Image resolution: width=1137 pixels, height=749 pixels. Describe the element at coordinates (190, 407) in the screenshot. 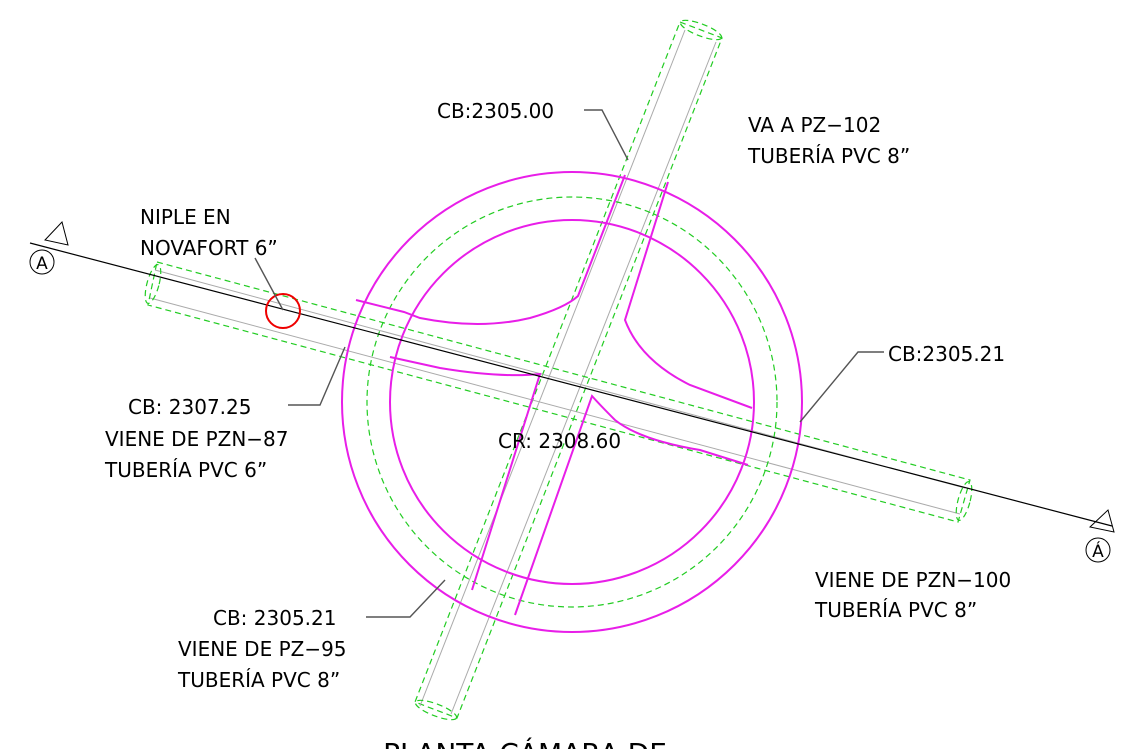

I see `label: CB: 2307.25` at that location.